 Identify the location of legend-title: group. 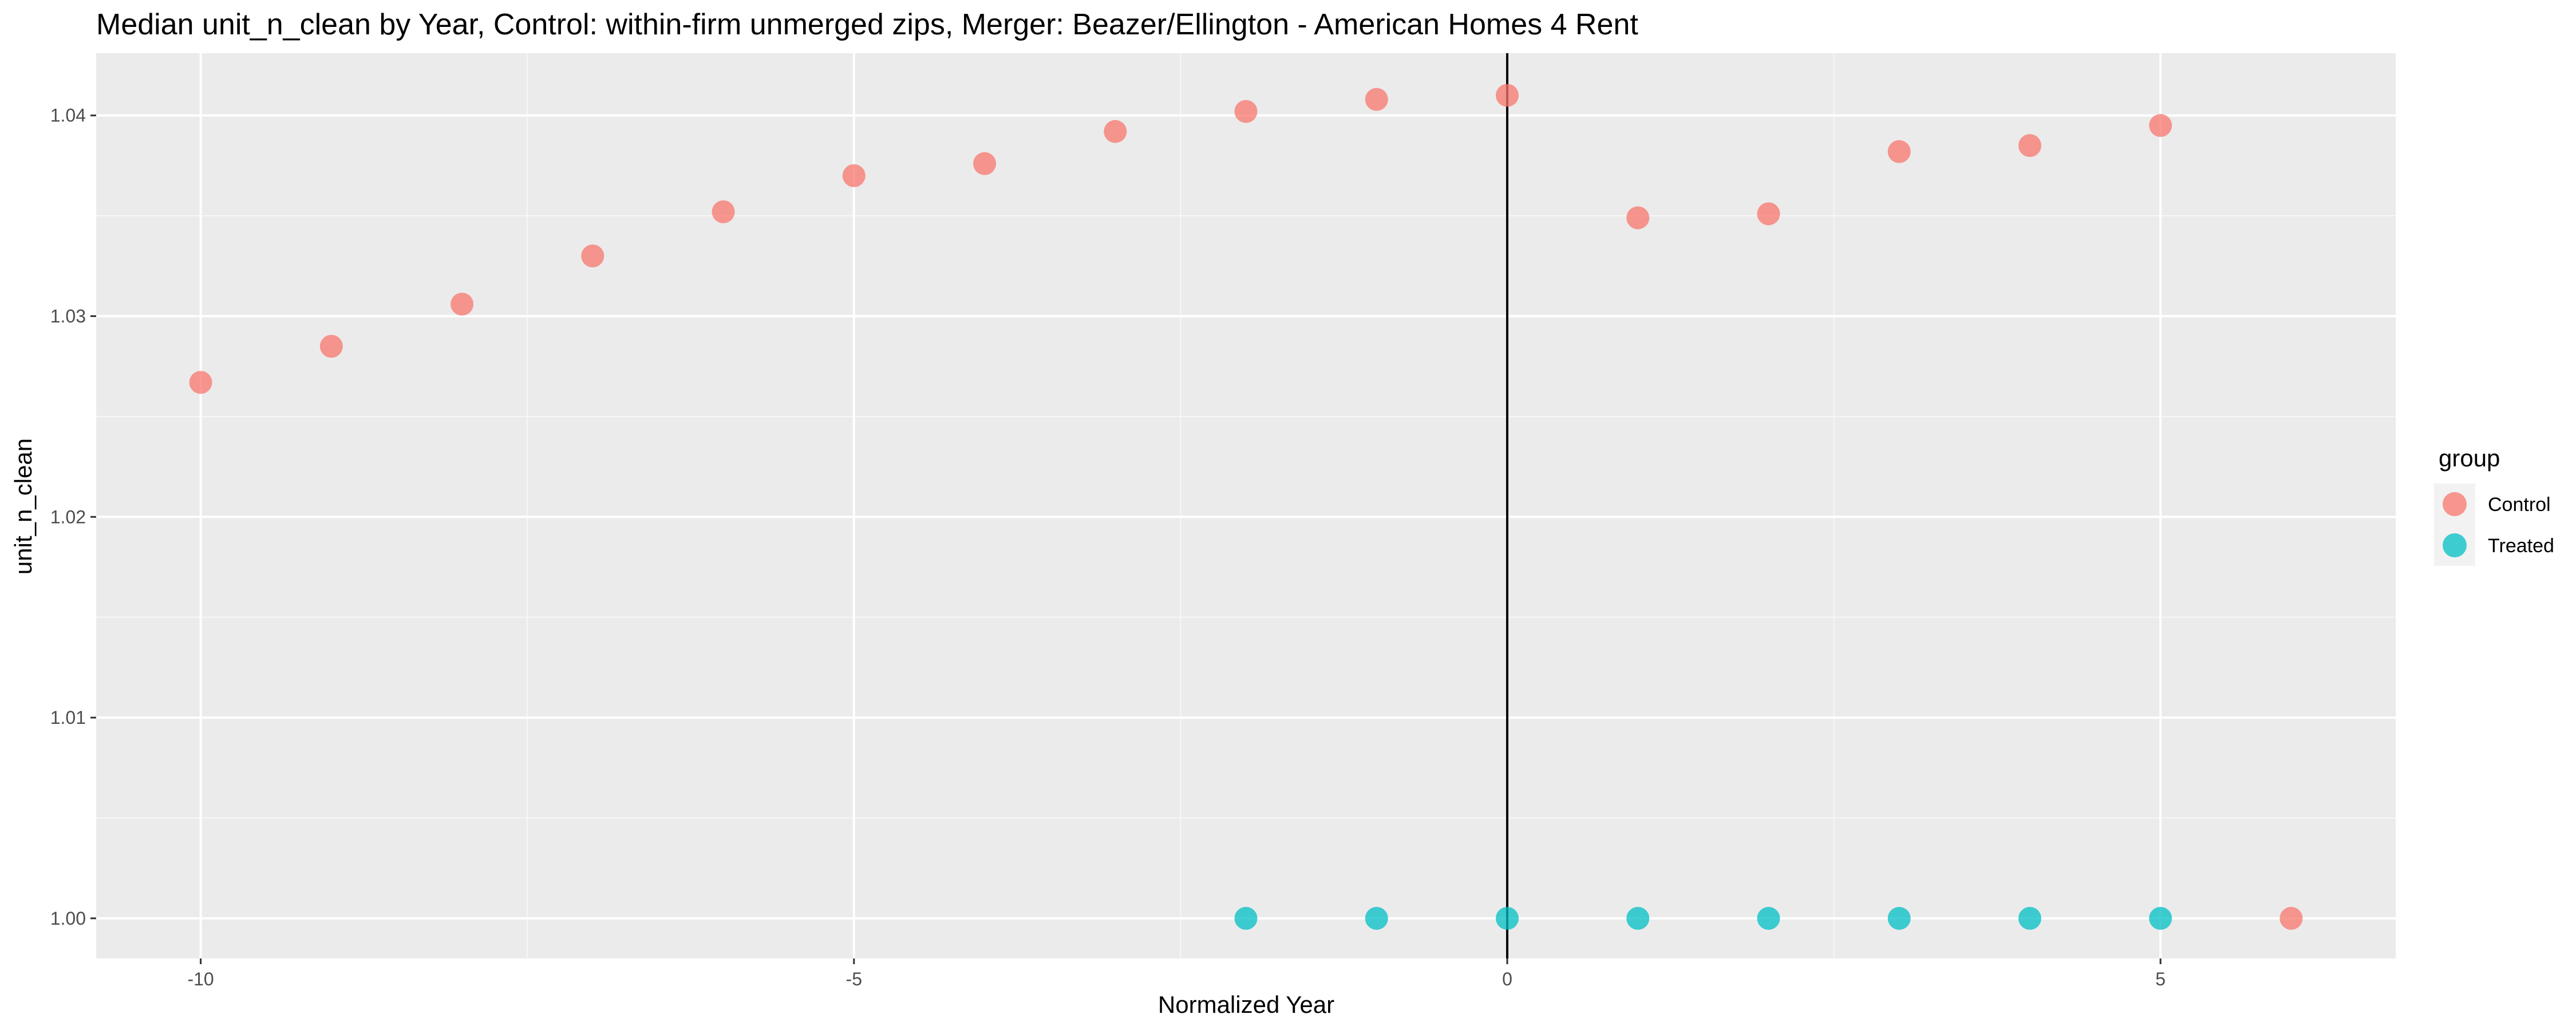
(2469, 458).